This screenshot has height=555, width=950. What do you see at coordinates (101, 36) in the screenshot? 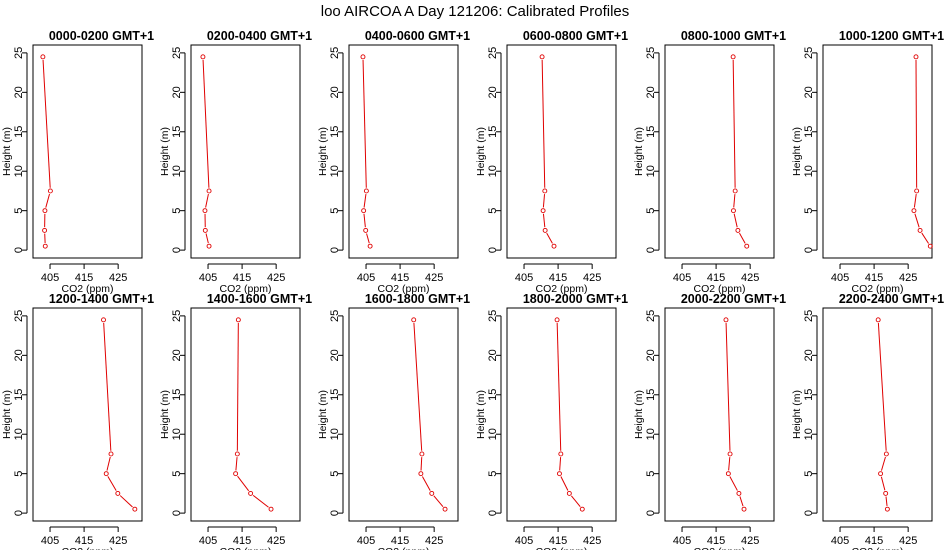
I see `panel-title: 0000-0200 GMT+1` at bounding box center [101, 36].